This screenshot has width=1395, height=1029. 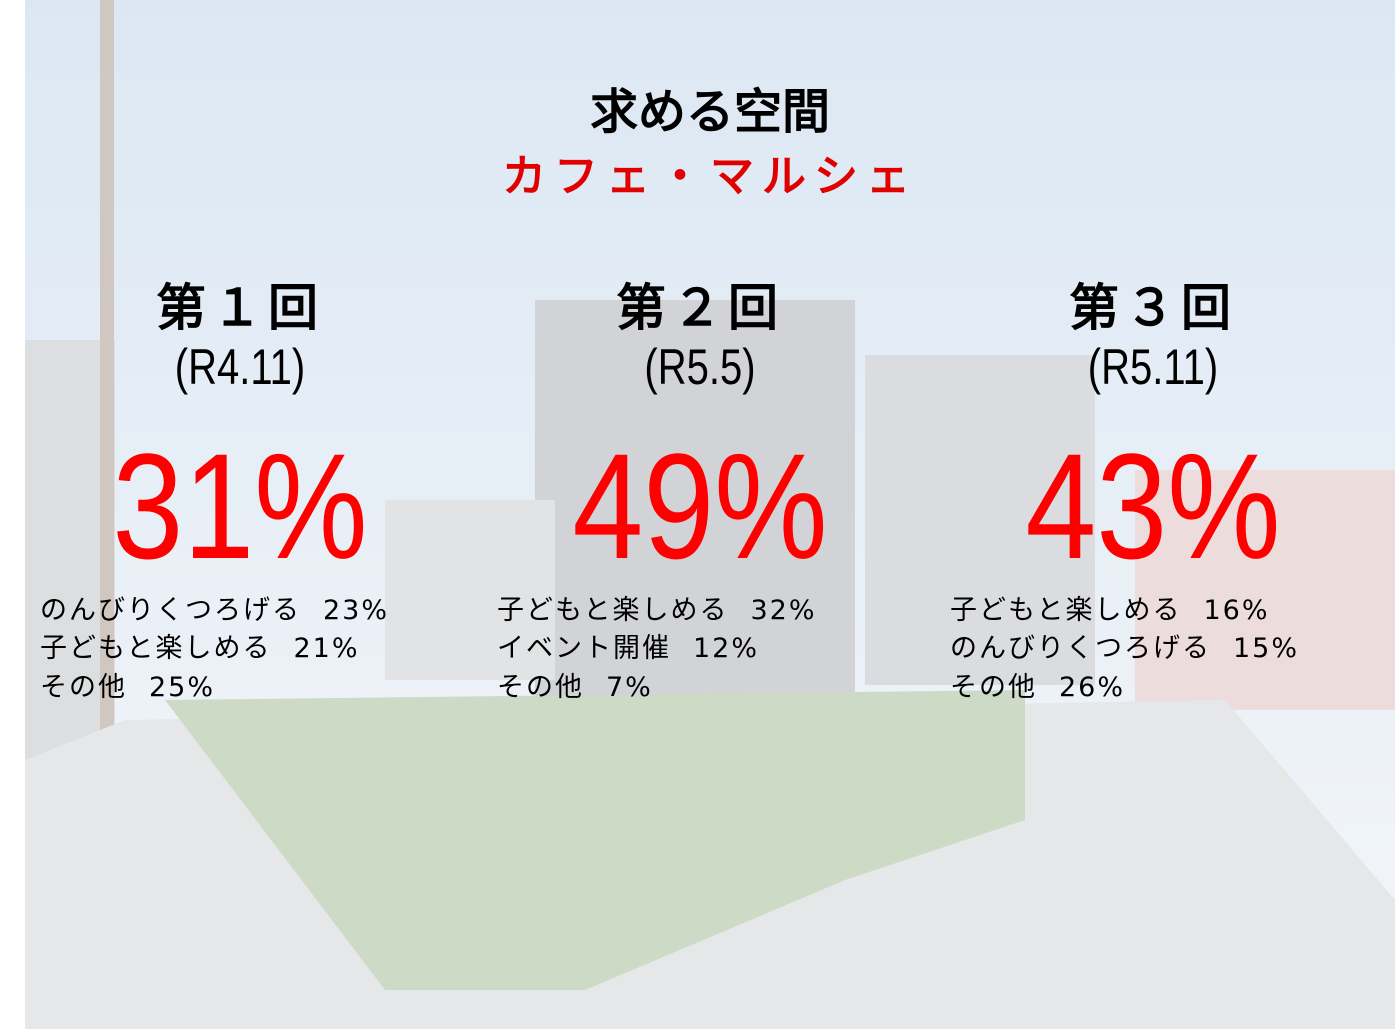 What do you see at coordinates (240, 506) in the screenshot?
I see `round-percent: 31%` at bounding box center [240, 506].